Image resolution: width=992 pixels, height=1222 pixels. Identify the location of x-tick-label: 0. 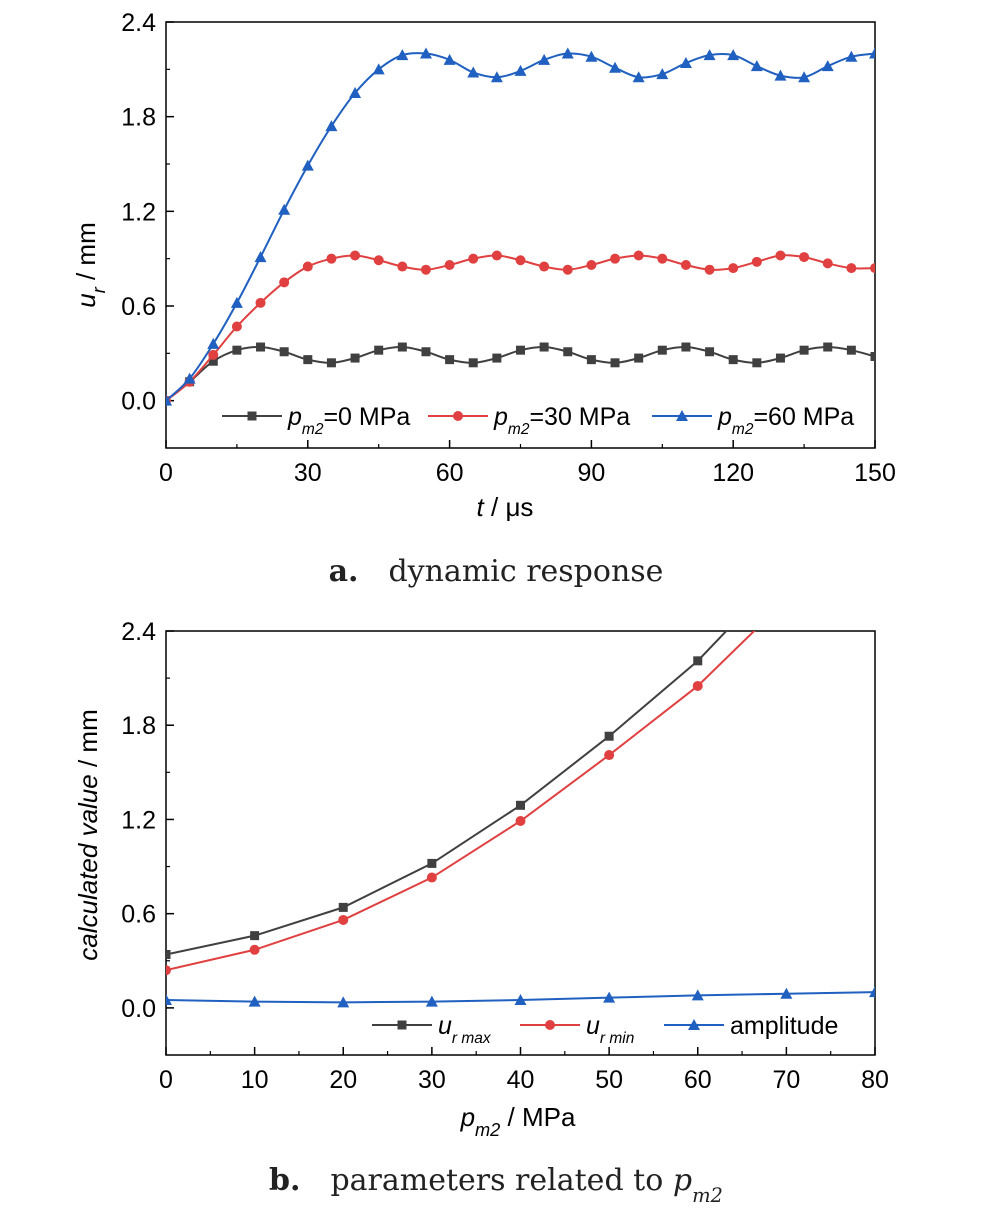
(166, 1080).